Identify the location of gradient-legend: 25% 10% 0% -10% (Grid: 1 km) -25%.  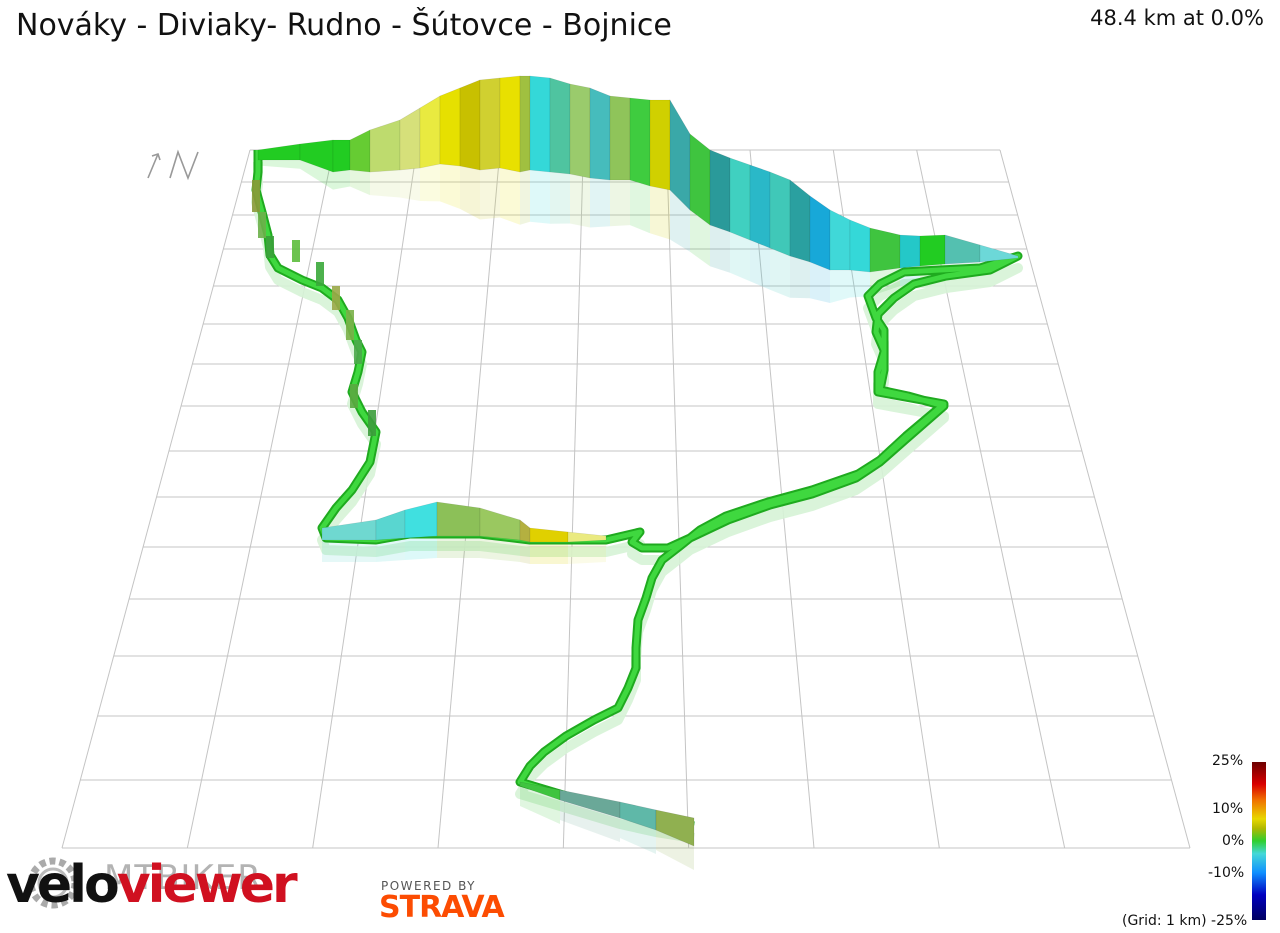
(1201, 841).